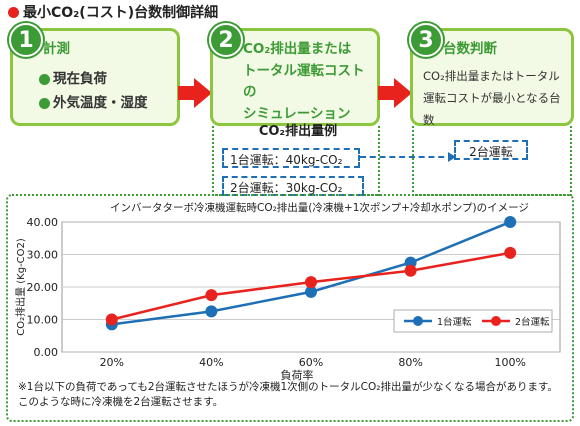  I want to click on example-result: 2台運転, so click(491, 150).